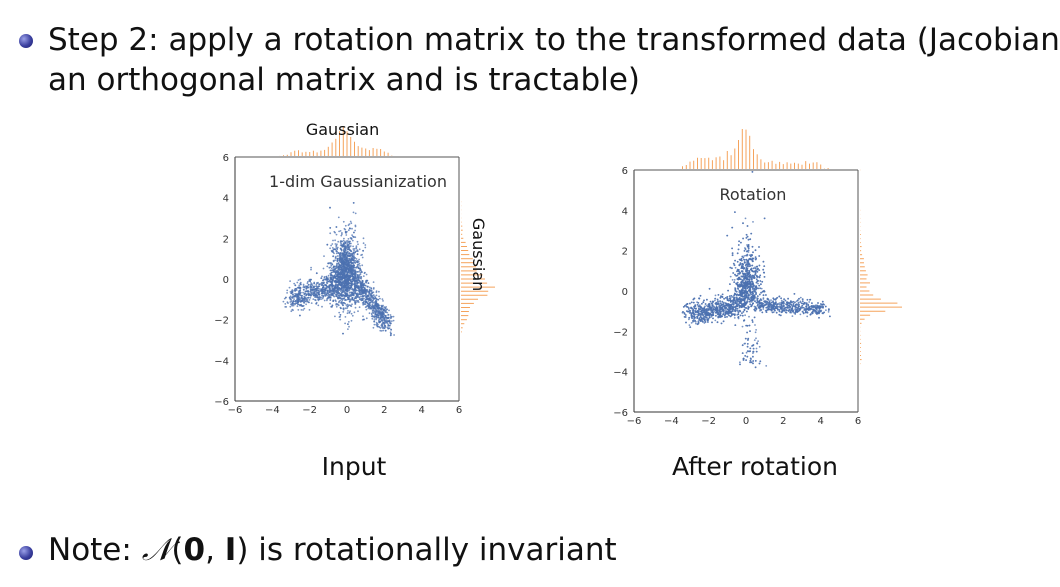 Image resolution: width=1060 pixels, height=587 pixels. I want to click on bullet-1-line-2: an orthogonal matrix and is tractable), so click(344, 80).